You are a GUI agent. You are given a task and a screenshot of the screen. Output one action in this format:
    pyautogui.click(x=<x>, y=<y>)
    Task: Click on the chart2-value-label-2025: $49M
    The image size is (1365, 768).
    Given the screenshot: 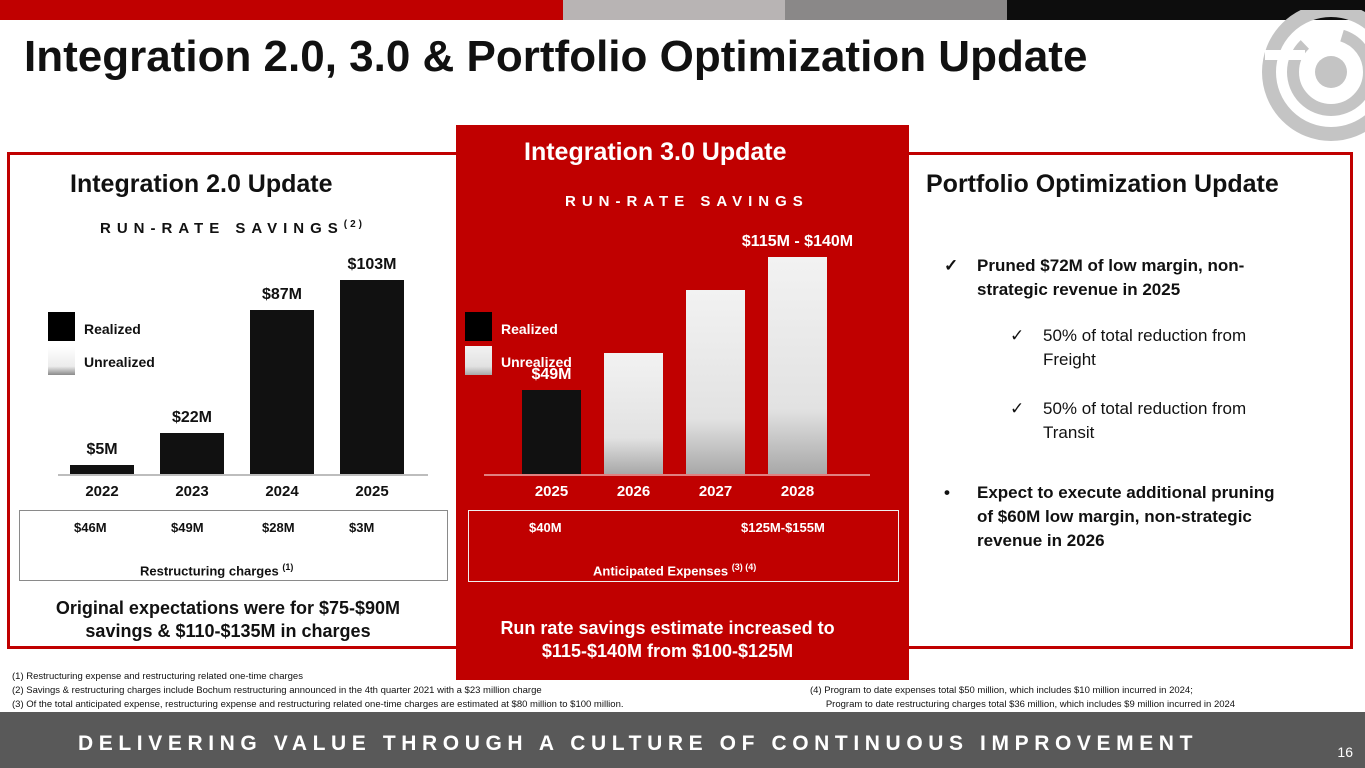 What is the action you would take?
    pyautogui.click(x=551, y=375)
    